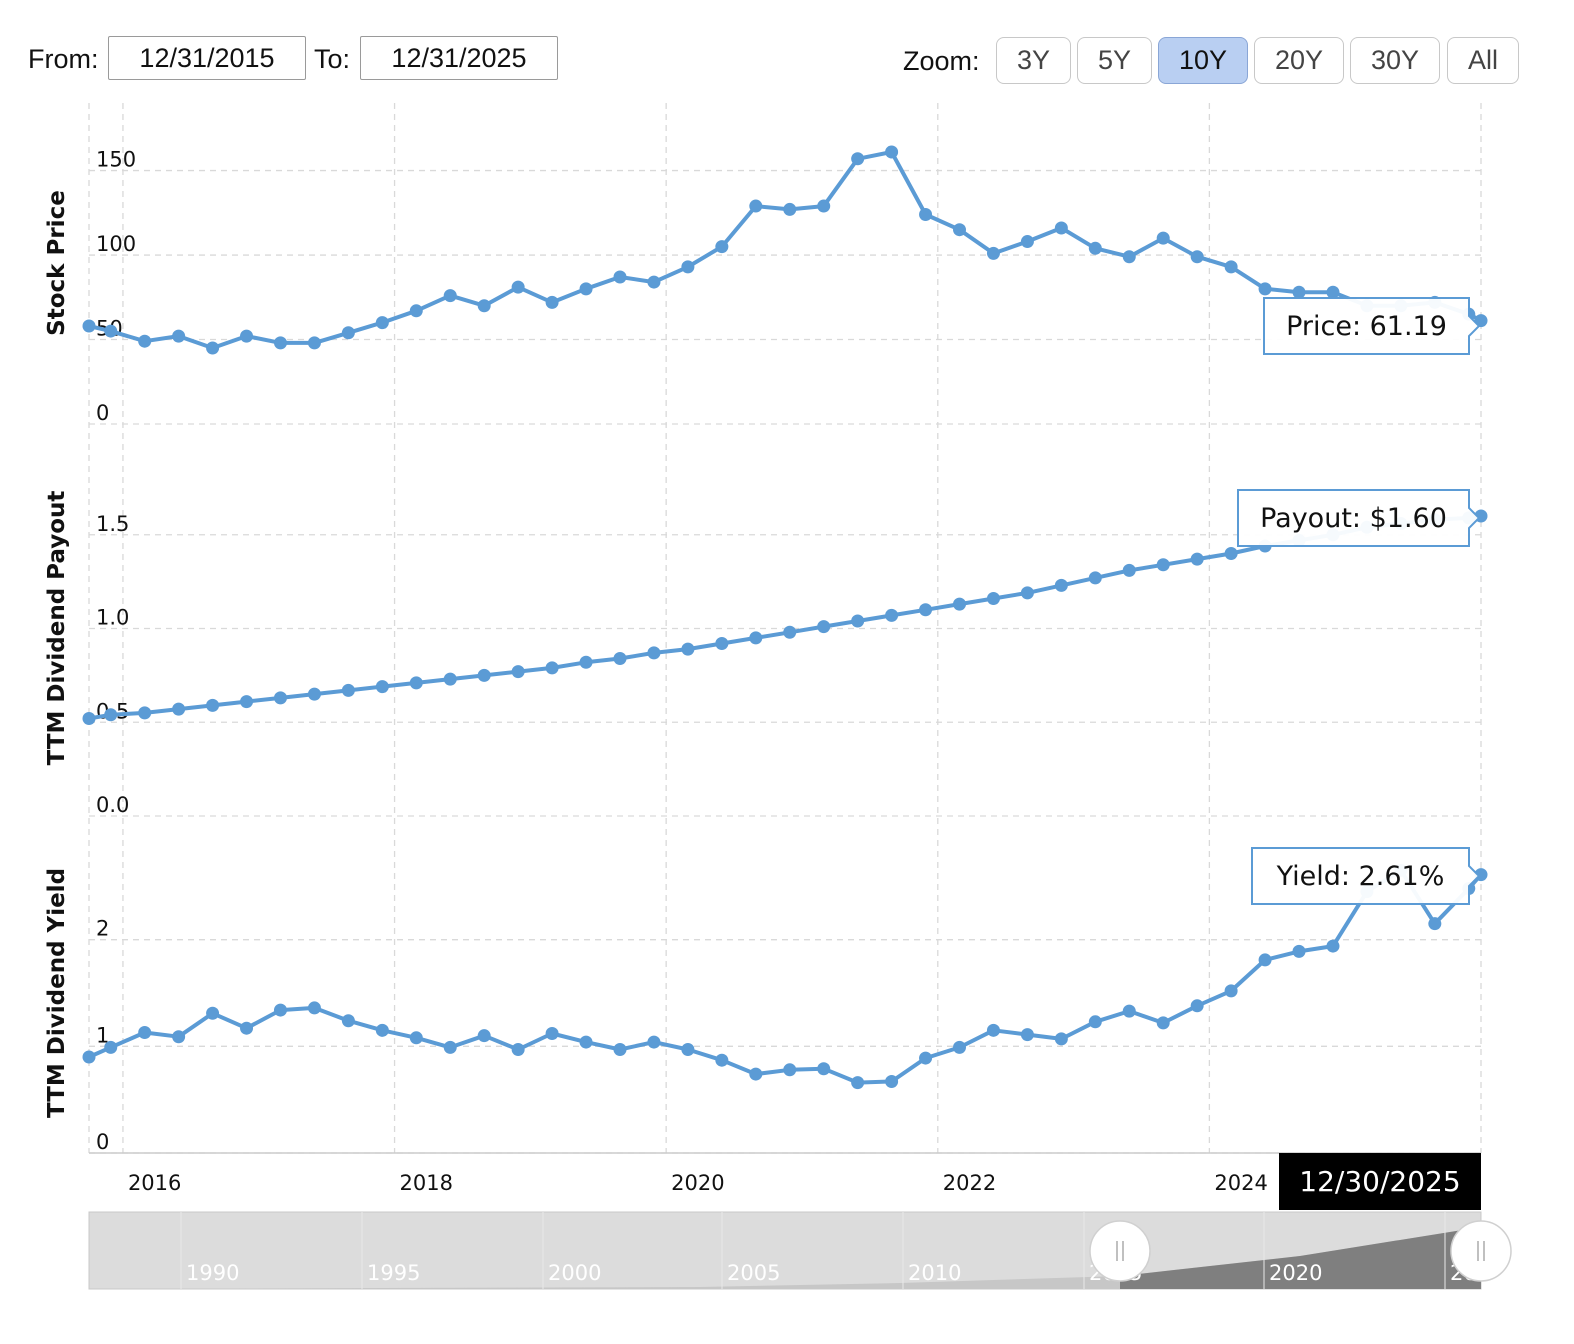  What do you see at coordinates (1120, 1251) in the screenshot?
I see `handle-knob` at bounding box center [1120, 1251].